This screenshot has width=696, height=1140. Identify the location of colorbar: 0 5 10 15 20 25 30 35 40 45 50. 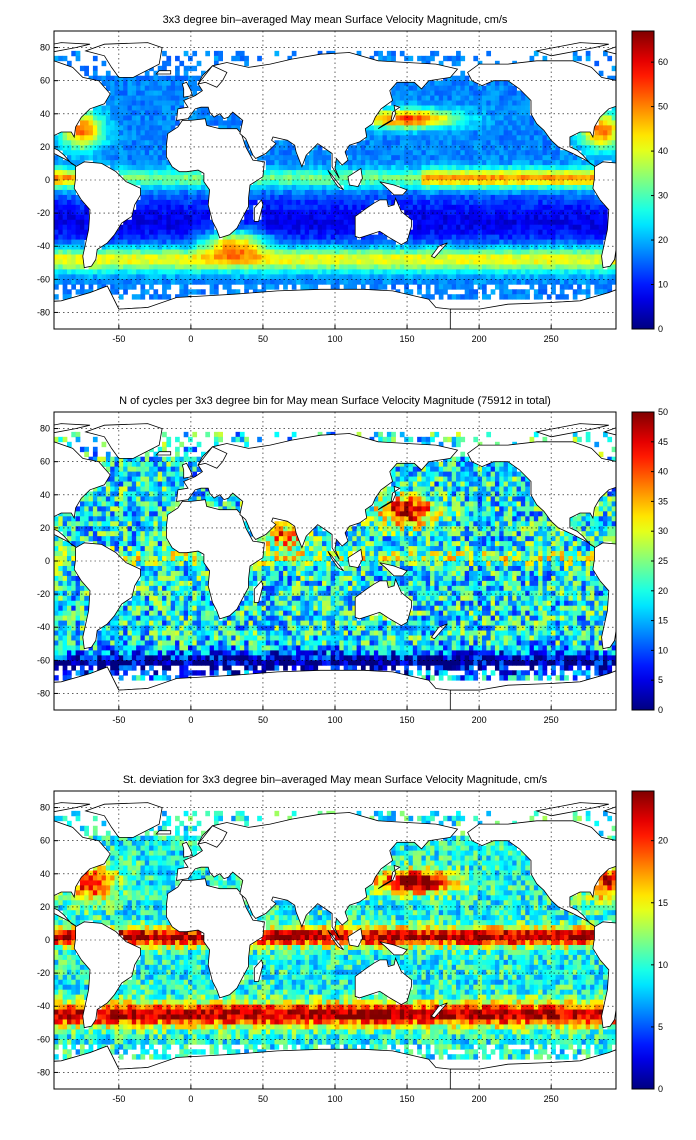
(649, 561).